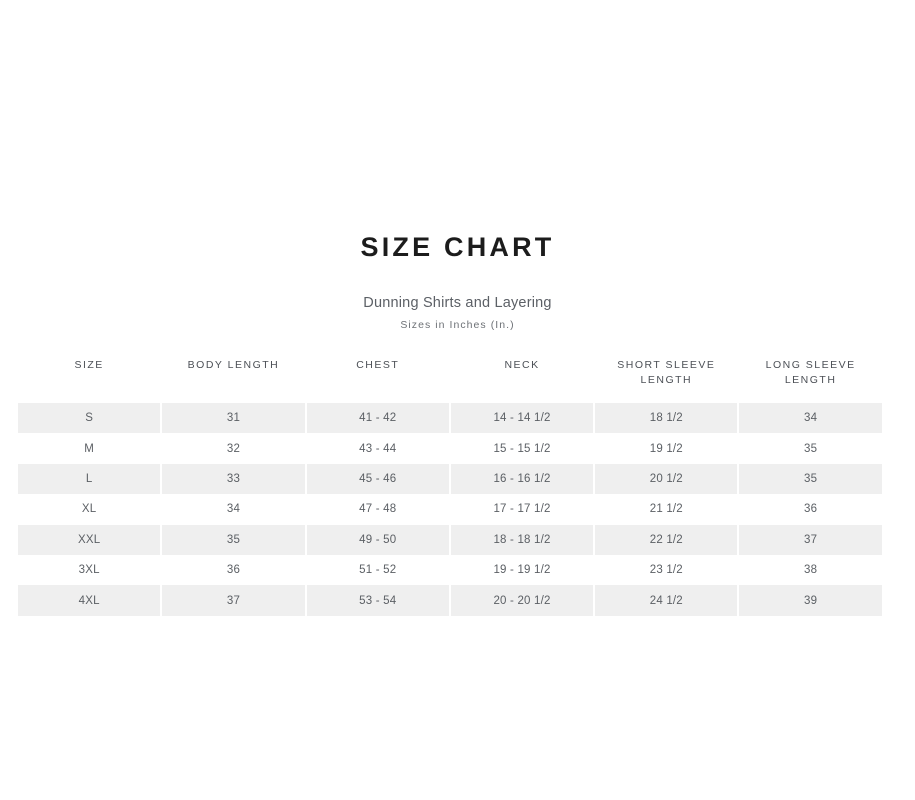 This screenshot has height=800, width=915. Describe the element at coordinates (666, 570) in the screenshot. I see `measurement-cell: 23 1/2` at that location.